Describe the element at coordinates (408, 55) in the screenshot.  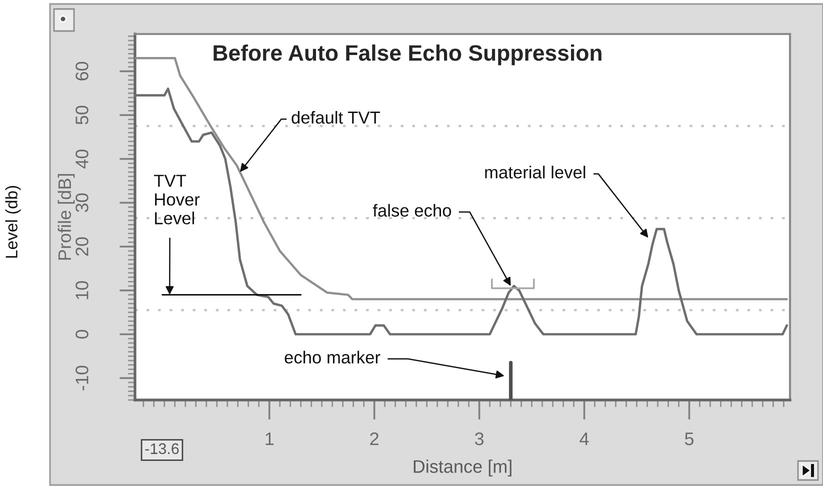
I see `chart-title: Before Auto False Echo Suppression` at that location.